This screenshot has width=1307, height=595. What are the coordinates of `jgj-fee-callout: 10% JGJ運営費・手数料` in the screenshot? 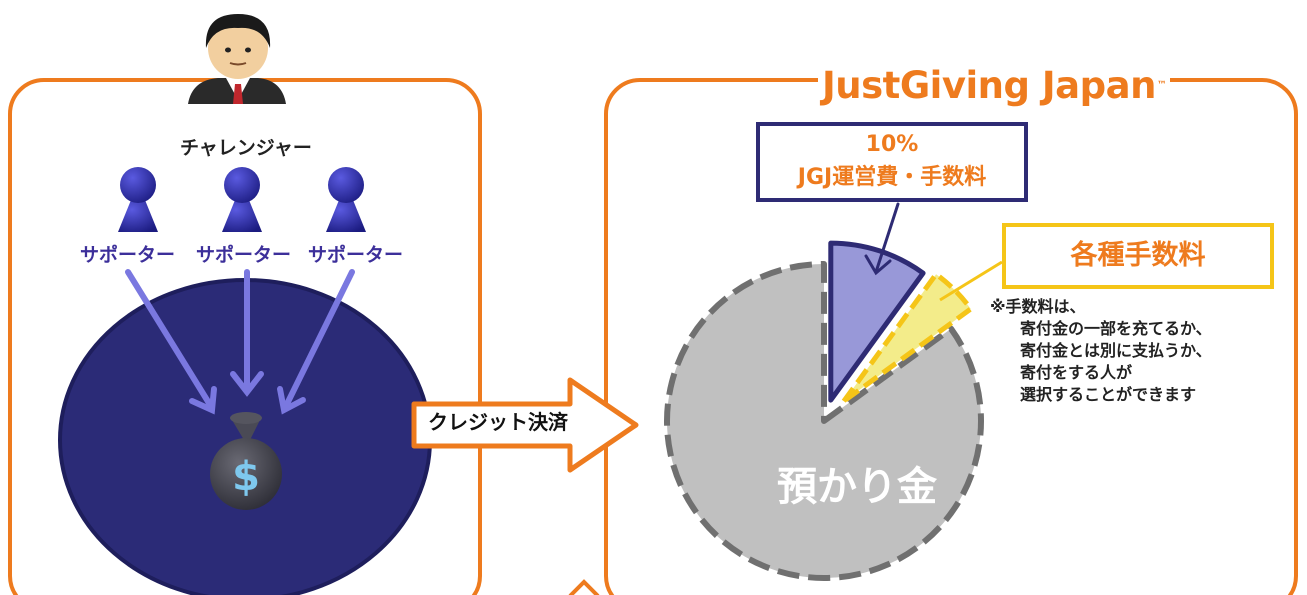 It's located at (892, 162).